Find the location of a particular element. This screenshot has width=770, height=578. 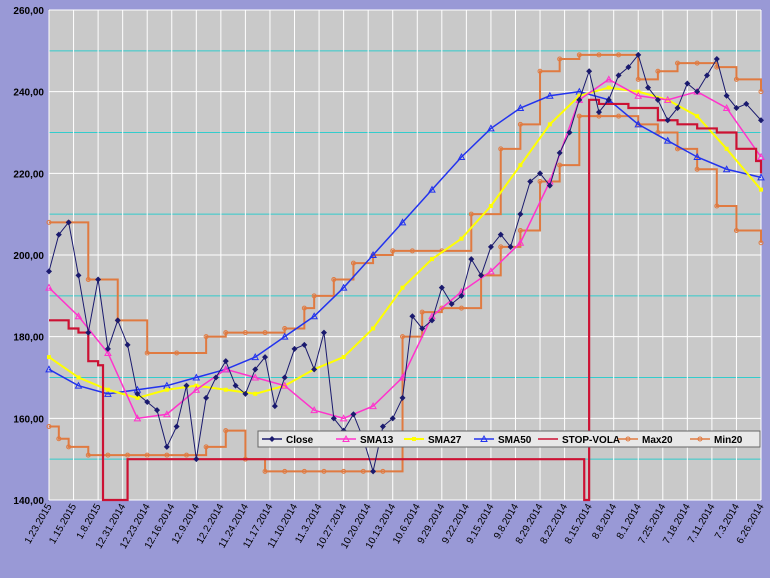

legend-entry-stop-vola: STOP-VOLA is located at coordinates (579, 440).